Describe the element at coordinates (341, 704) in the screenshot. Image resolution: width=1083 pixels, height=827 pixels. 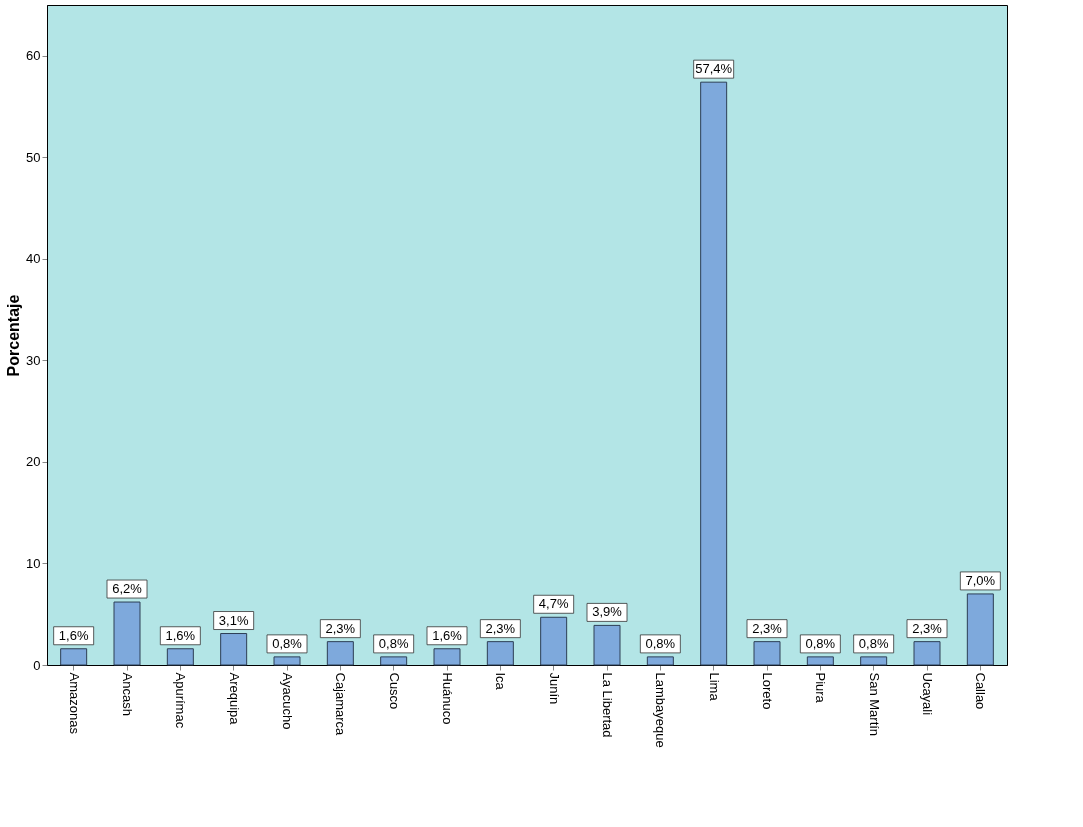
I see `x-tick-label: Cajamarca` at that location.